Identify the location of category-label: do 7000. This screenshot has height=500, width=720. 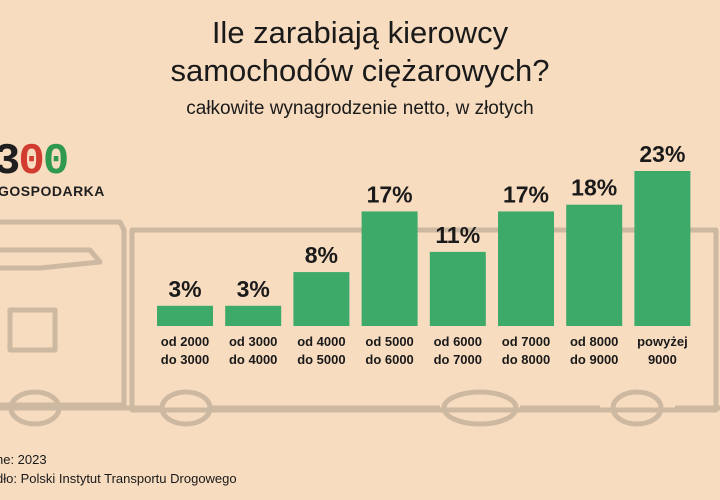
(458, 359).